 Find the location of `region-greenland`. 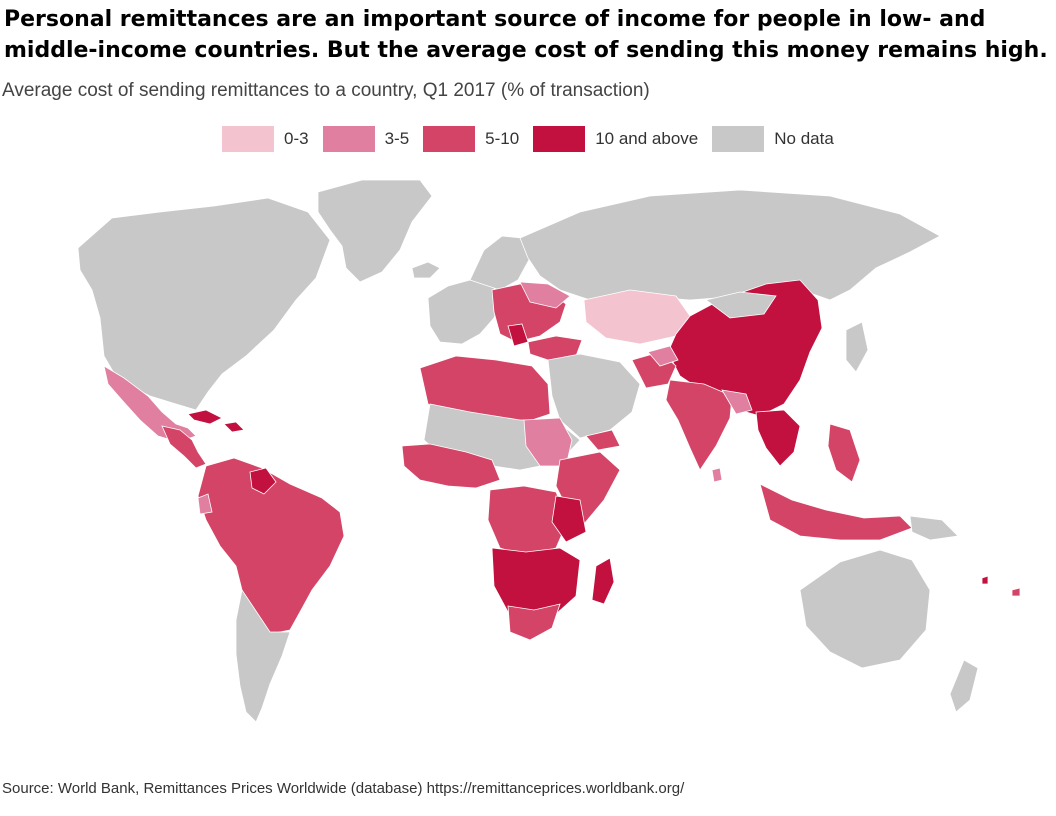

region-greenland is located at coordinates (375, 231).